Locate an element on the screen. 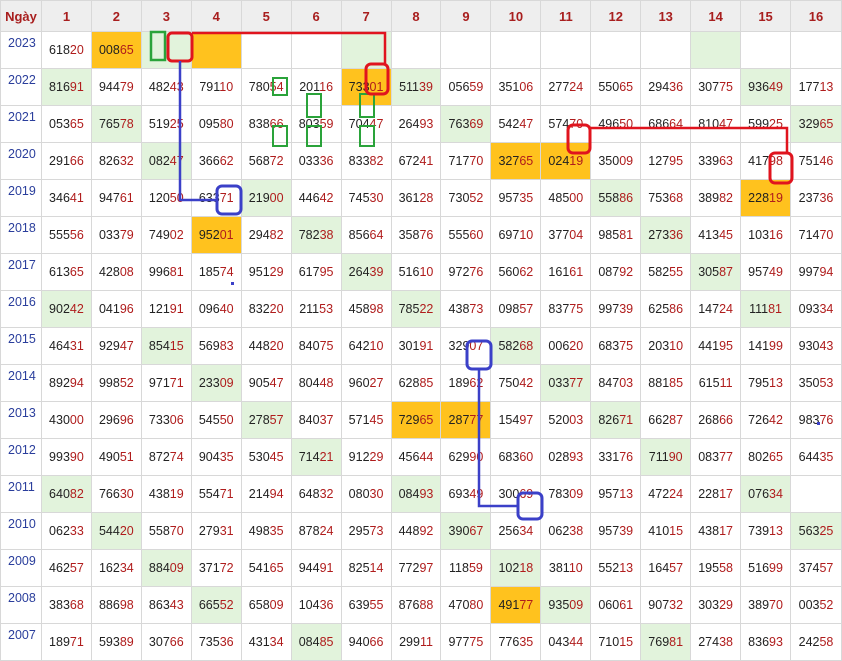 Image resolution: width=842 pixels, height=661 pixels. number-cell: 88409 is located at coordinates (166, 568).